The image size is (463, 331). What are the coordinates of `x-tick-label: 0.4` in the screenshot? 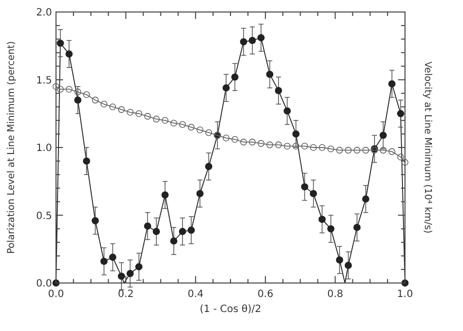 It's located at (196, 294).